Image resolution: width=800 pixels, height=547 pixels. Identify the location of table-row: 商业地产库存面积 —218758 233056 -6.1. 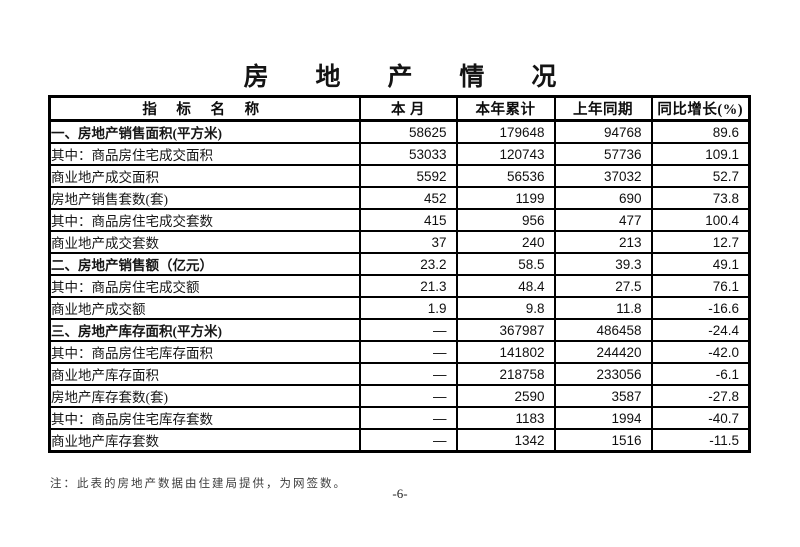
(399, 374).